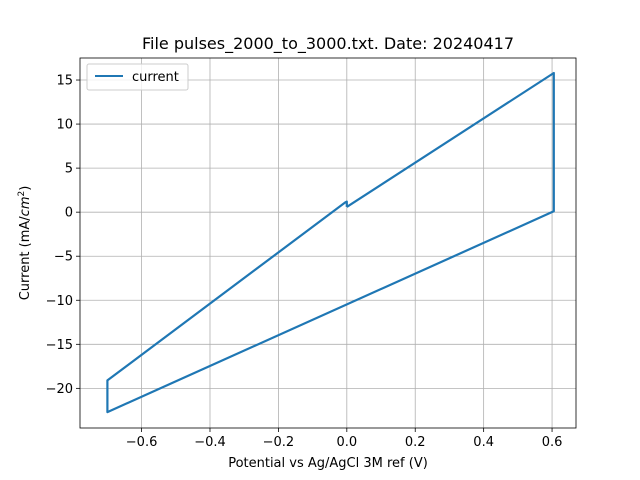 Image resolution: width=640 pixels, height=480 pixels. I want to click on legend: current, so click(137, 77).